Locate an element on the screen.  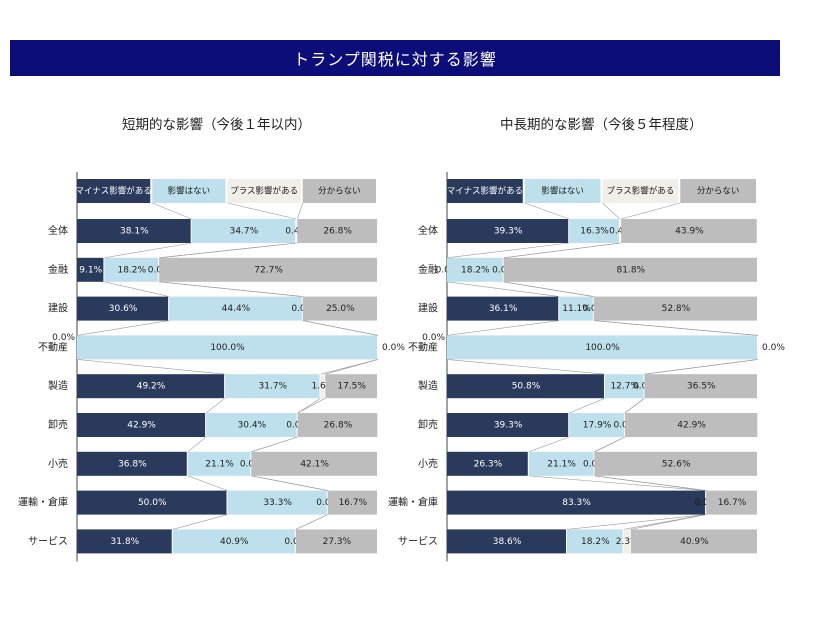
category-label: 卸売 is located at coordinates (428, 424).